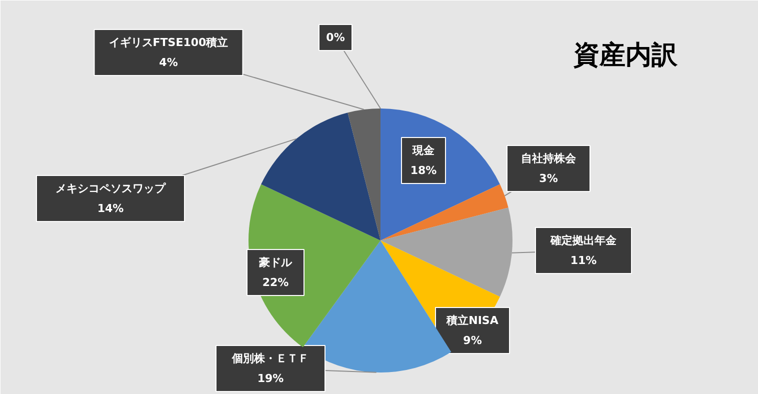  What do you see at coordinates (472, 340) in the screenshot?
I see `data-label: 9%` at bounding box center [472, 340].